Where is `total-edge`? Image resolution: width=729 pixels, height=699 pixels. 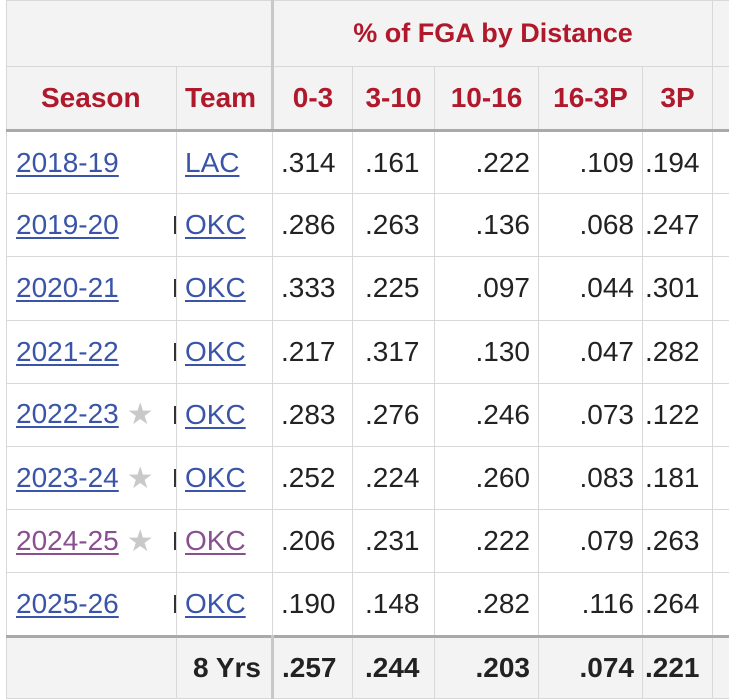 total-edge is located at coordinates (720, 666).